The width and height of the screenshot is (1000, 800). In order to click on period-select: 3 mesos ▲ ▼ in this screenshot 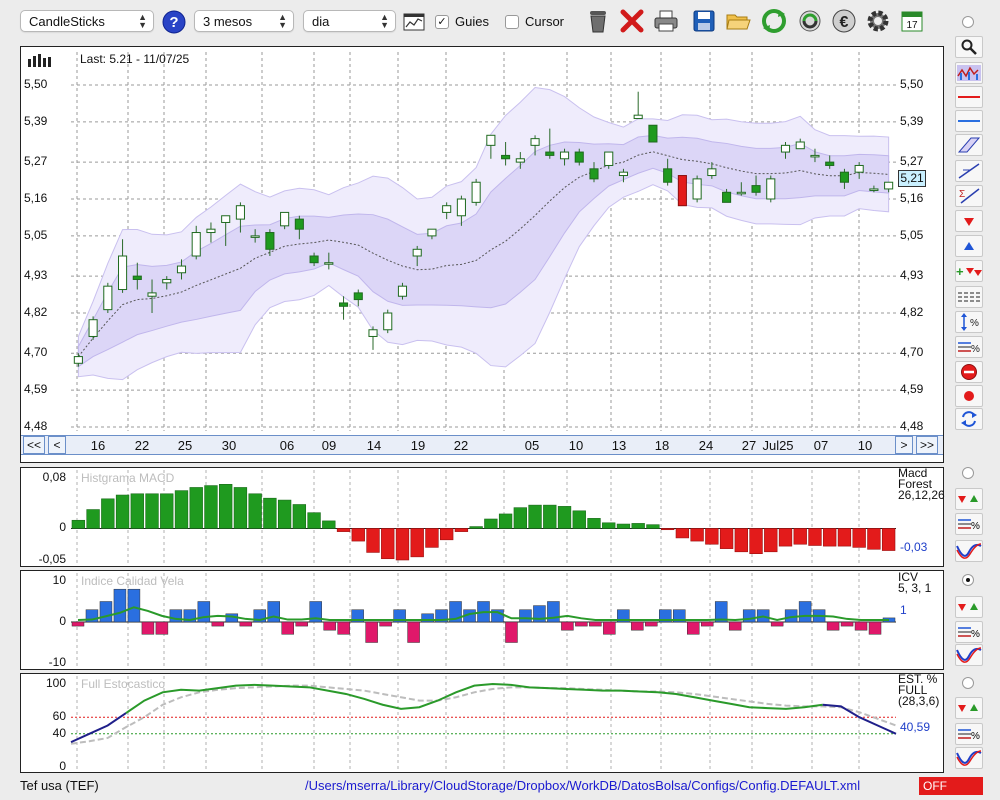, I will do `click(244, 21)`.